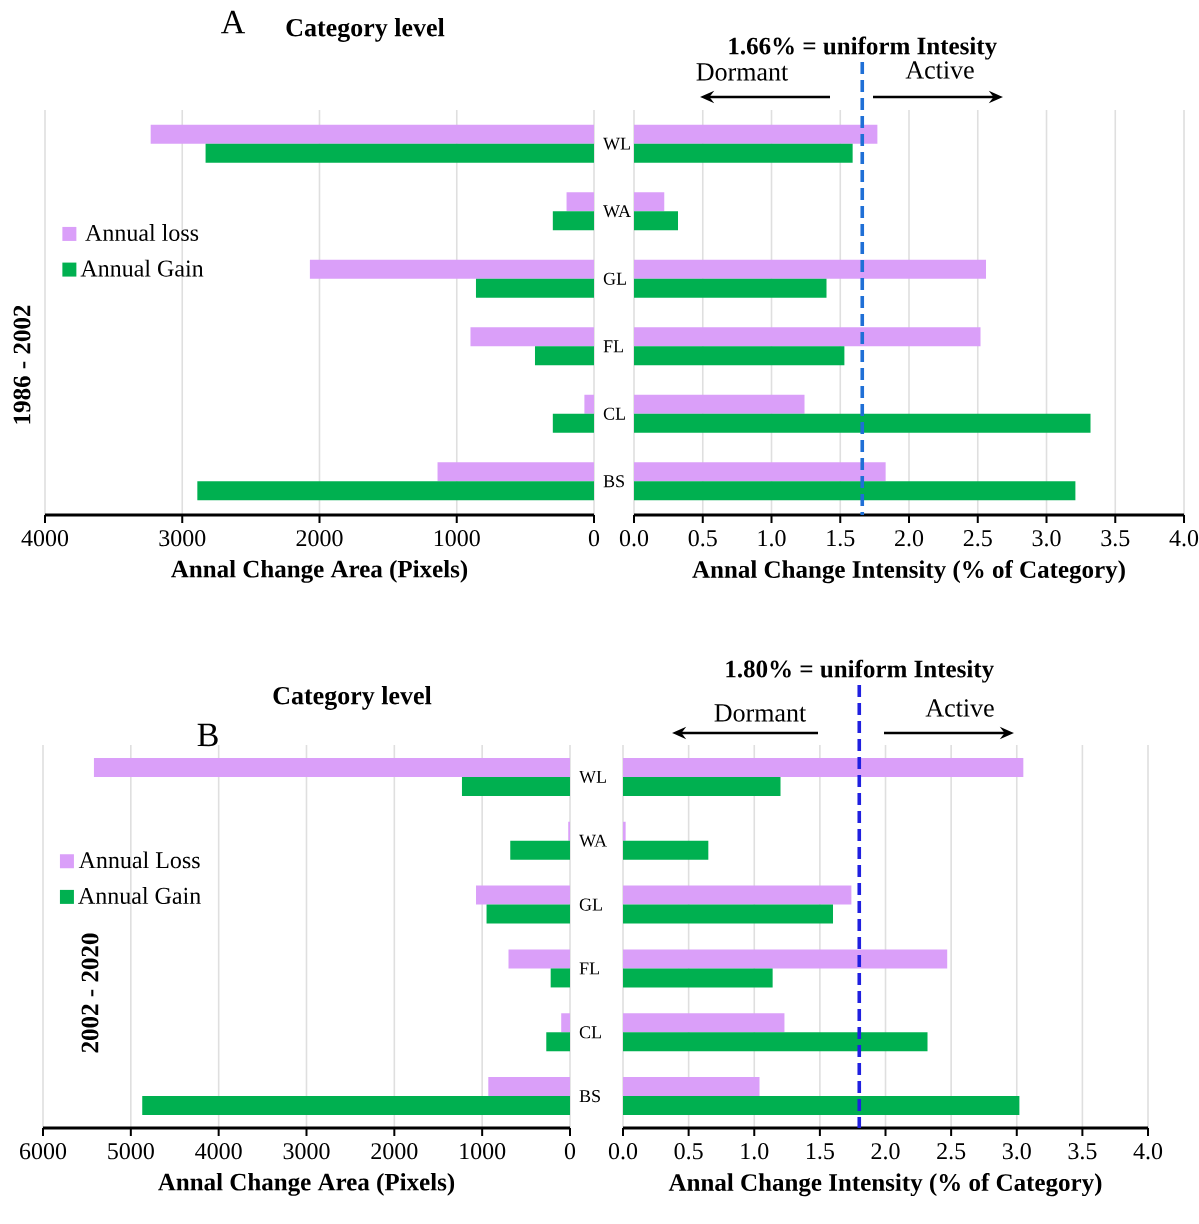 This screenshot has width=1199, height=1224. Describe the element at coordinates (43, 1151) in the screenshot. I see `x-tick-label: 6000` at that location.